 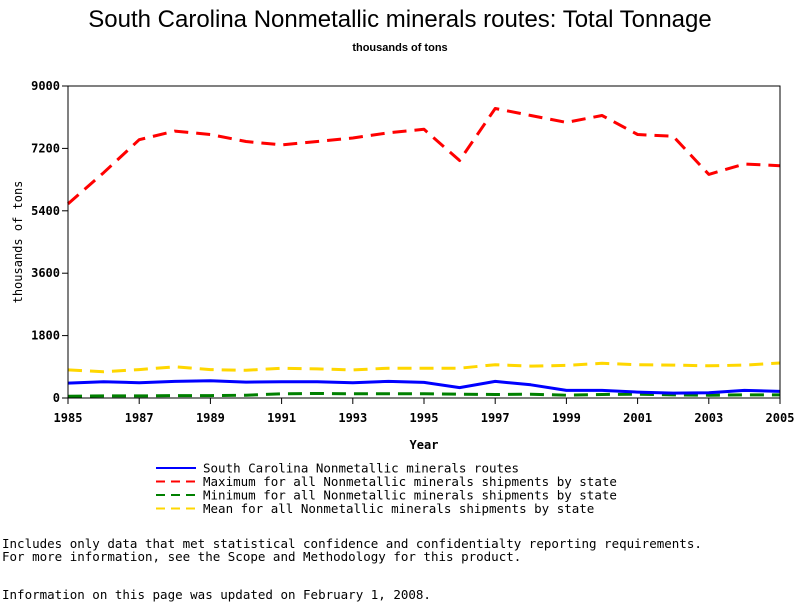 What do you see at coordinates (56, 398) in the screenshot?
I see `y-tick-label: 0` at bounding box center [56, 398].